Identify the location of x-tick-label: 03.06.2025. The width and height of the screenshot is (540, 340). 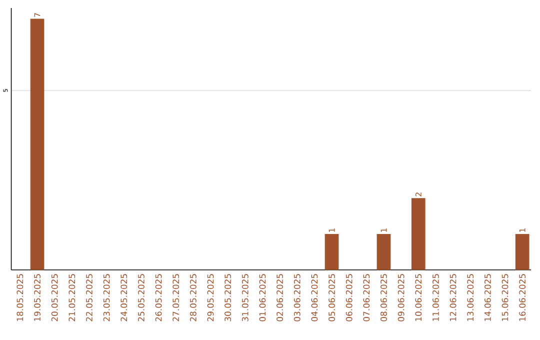
(297, 298).